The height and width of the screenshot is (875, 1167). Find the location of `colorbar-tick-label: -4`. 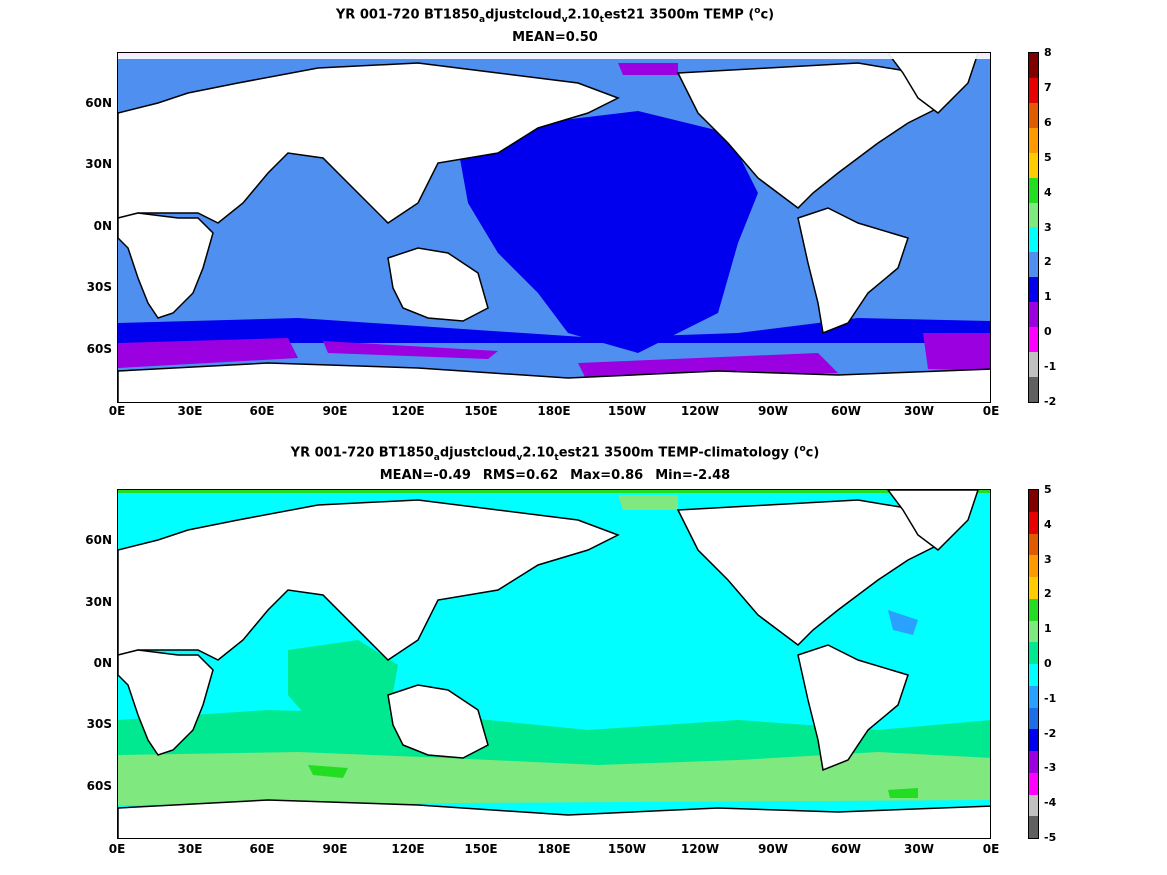

colorbar-tick-label: -4 is located at coordinates (1050, 803).